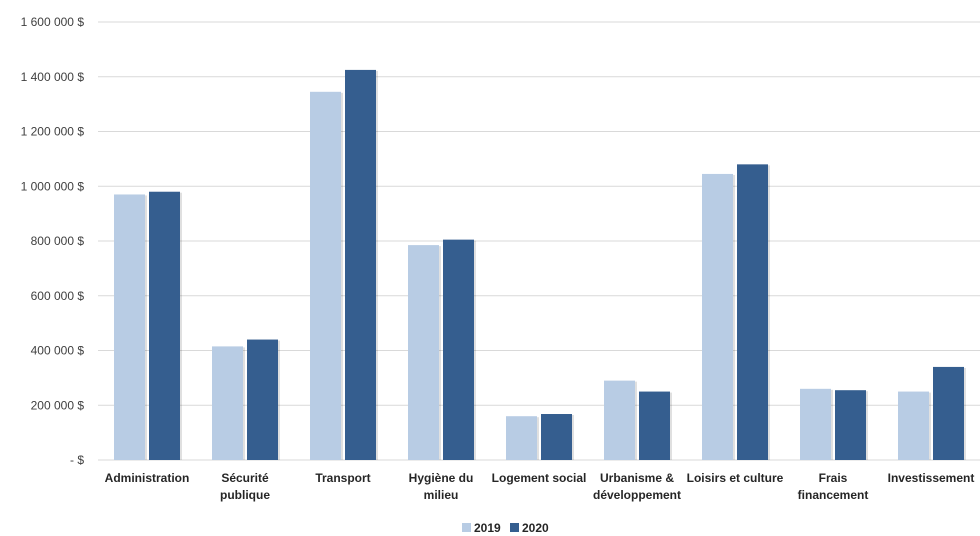 Image resolution: width=980 pixels, height=536 pixels. Describe the element at coordinates (833, 495) in the screenshot. I see `category-label: financement` at that location.